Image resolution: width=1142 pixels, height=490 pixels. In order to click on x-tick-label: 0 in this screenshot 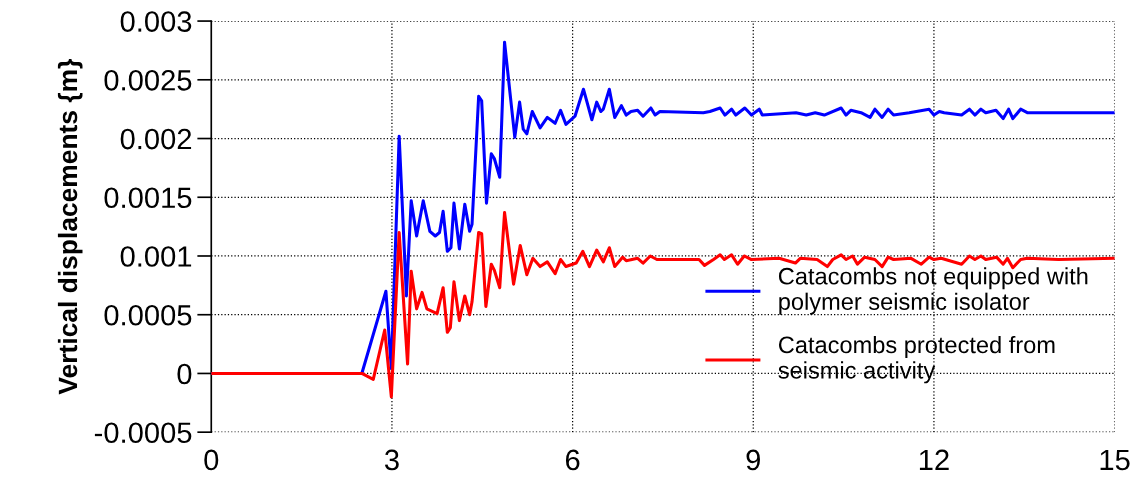, I will do `click(211, 460)`.